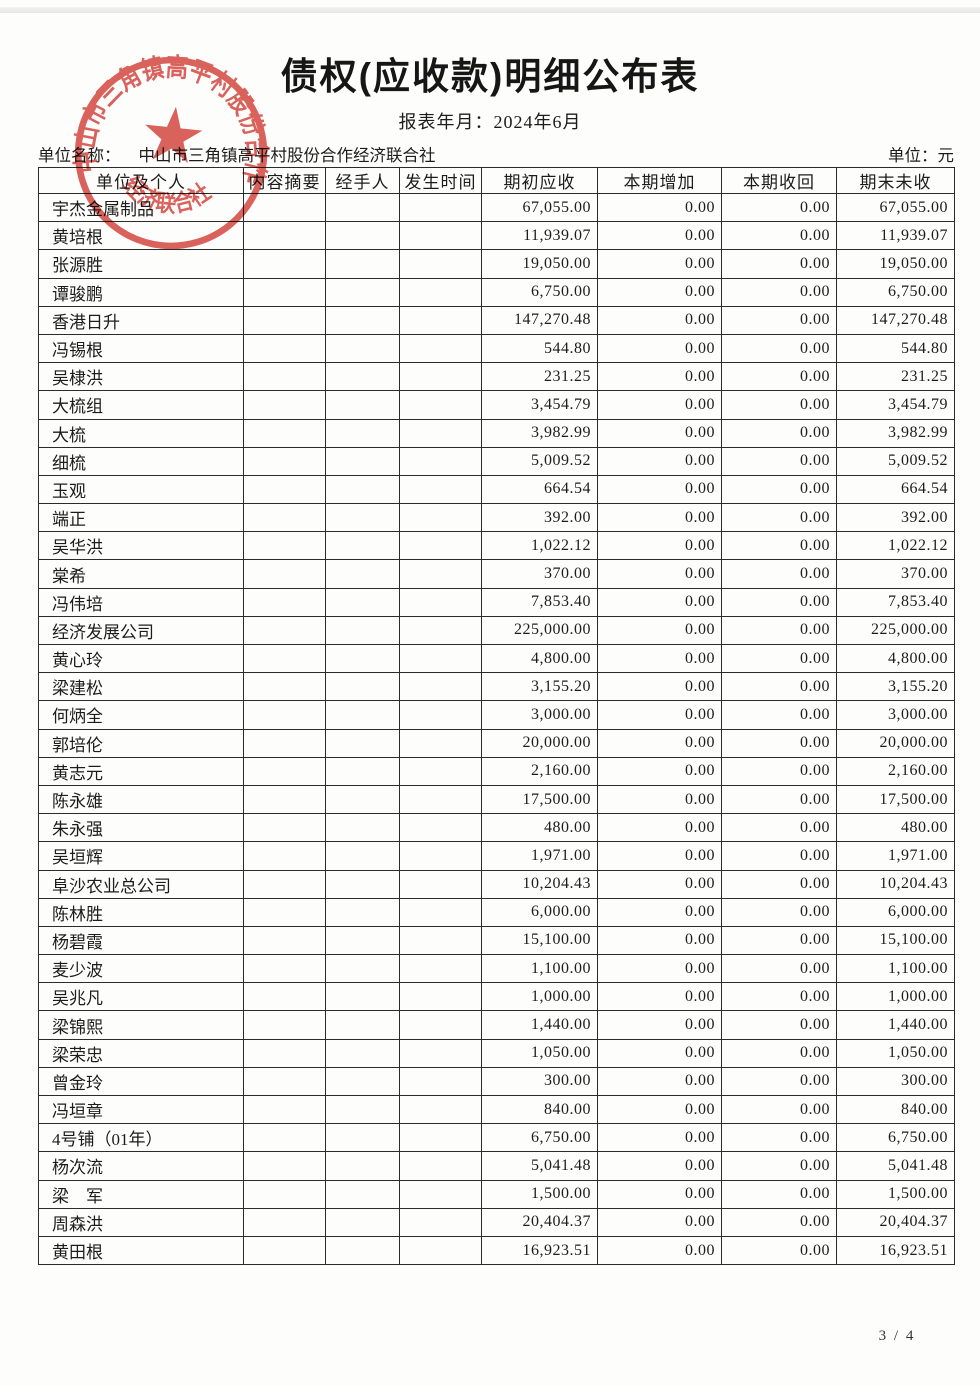  I want to click on cell-debtor-name: 郭培伦, so click(141, 743).